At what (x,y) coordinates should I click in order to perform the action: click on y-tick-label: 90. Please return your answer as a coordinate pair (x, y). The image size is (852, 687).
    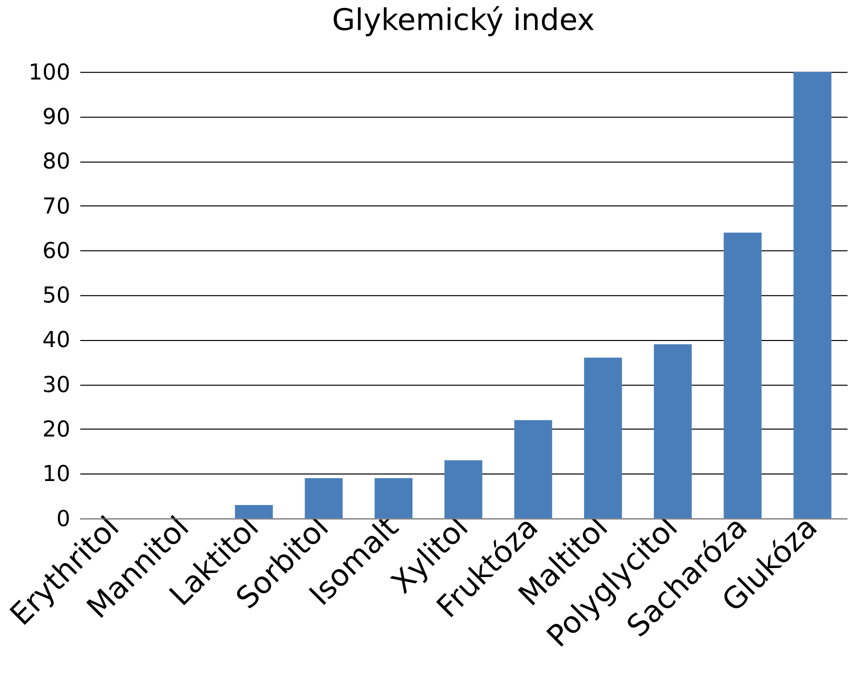
    Looking at the image, I should click on (56, 117).